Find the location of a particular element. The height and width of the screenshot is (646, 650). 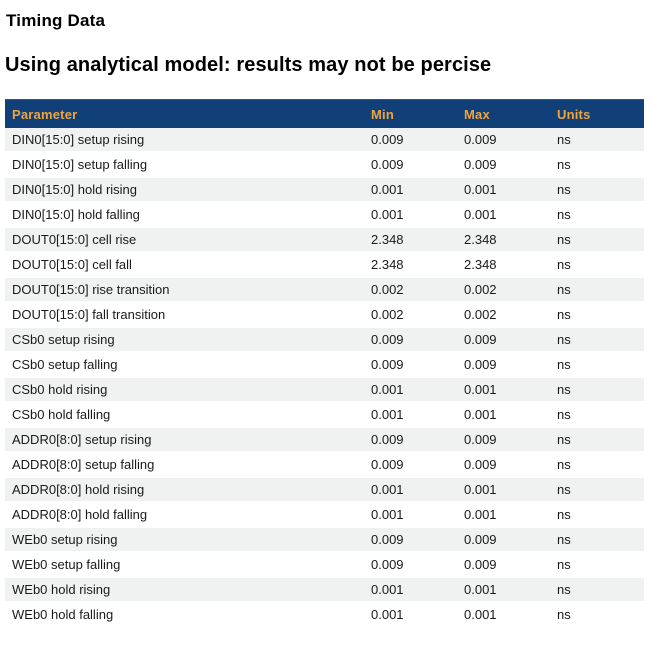

cell-parameter: DOUT0[15:0] cell rise is located at coordinates (185, 240).